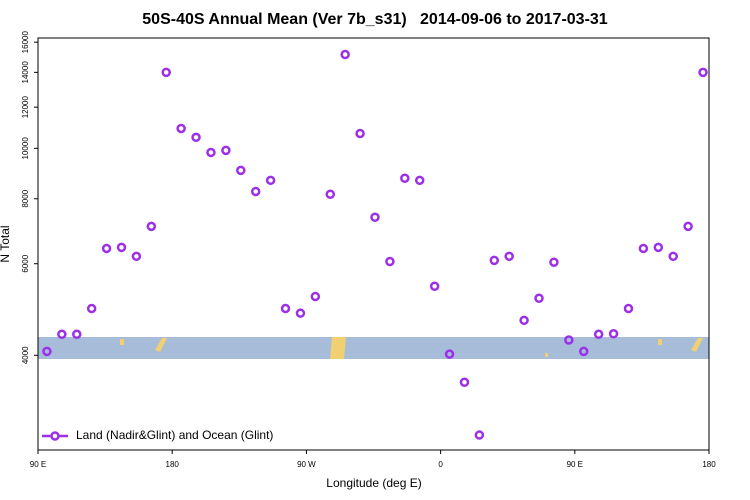 Image resolution: width=750 pixels, height=500 pixels. What do you see at coordinates (55, 436) in the screenshot?
I see `legend-marker` at bounding box center [55, 436].